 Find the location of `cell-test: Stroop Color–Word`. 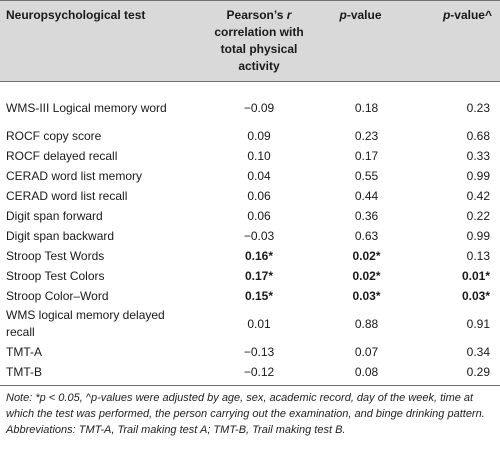

cell-test: Stroop Color–Word is located at coordinates (57, 295).